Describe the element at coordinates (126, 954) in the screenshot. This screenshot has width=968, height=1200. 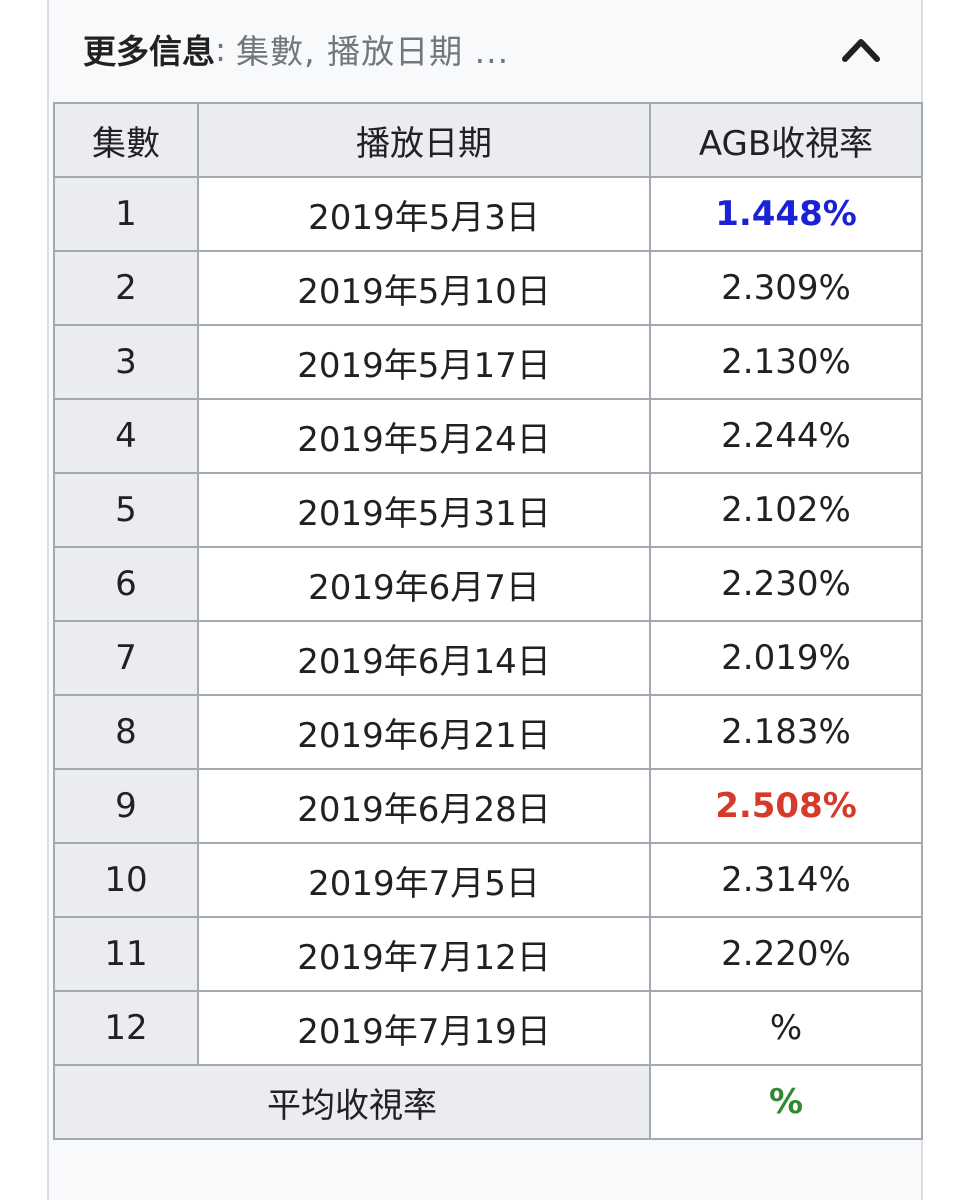
I see `episode-cell: 11` at that location.